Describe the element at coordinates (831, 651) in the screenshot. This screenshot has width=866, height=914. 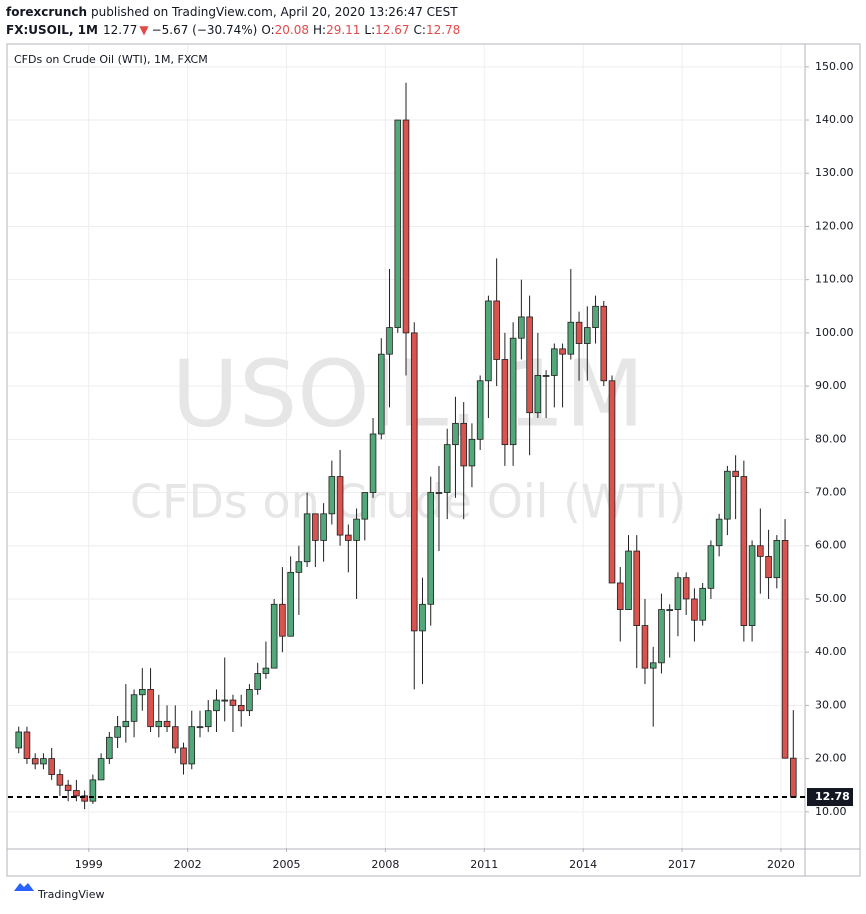
I see `y-tick-label: 40.00` at that location.